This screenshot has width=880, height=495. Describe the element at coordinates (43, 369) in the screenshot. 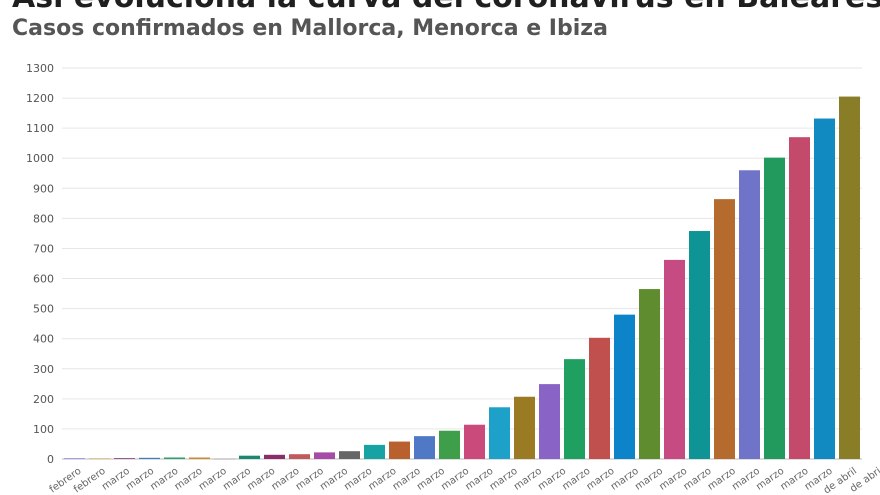

I see `y-tick-label: 300` at that location.